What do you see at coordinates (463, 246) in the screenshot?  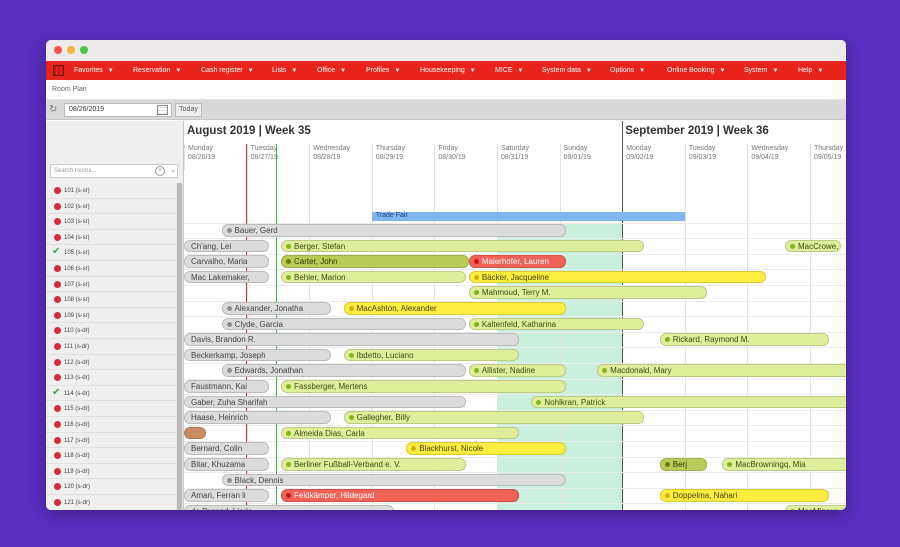 I see `booking-bar: Berger, Stefan` at bounding box center [463, 246].